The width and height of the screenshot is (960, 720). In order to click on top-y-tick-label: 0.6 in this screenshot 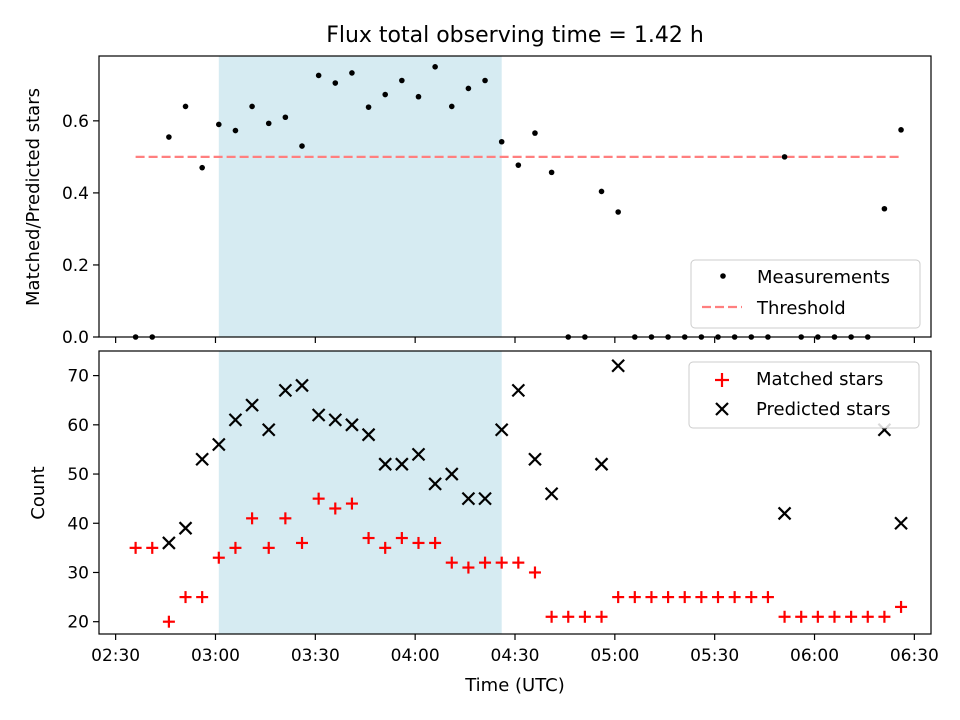, I will do `click(75, 122)`.